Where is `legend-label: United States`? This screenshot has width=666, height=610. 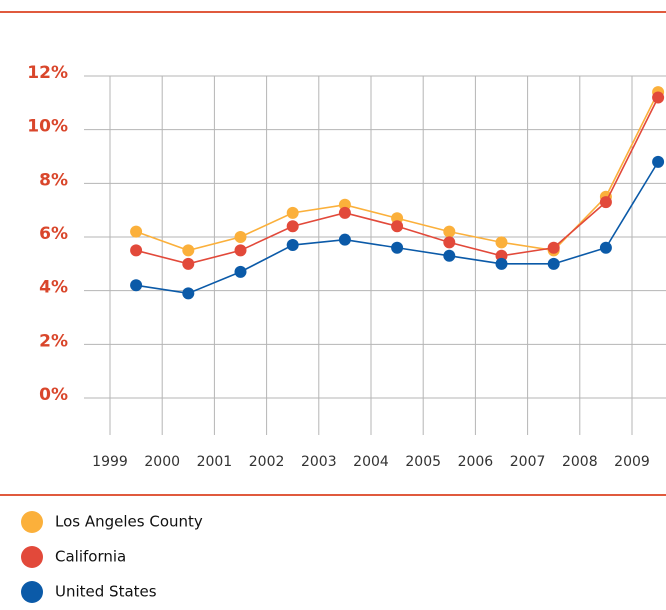
legend-label: United States is located at coordinates (106, 592).